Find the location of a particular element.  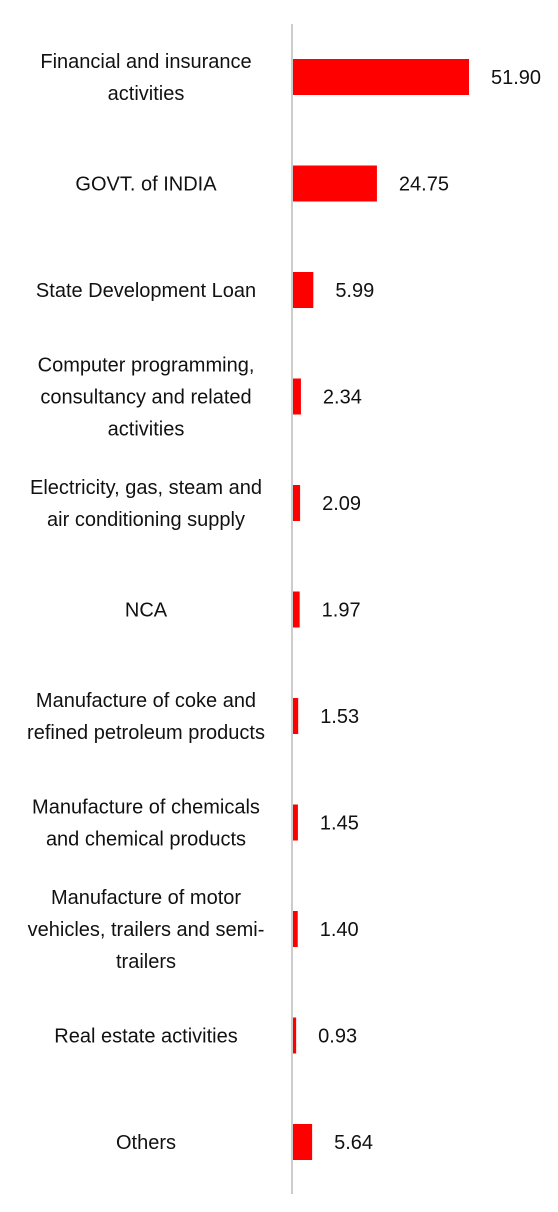

value-label-3: 5.99 is located at coordinates (354, 291).